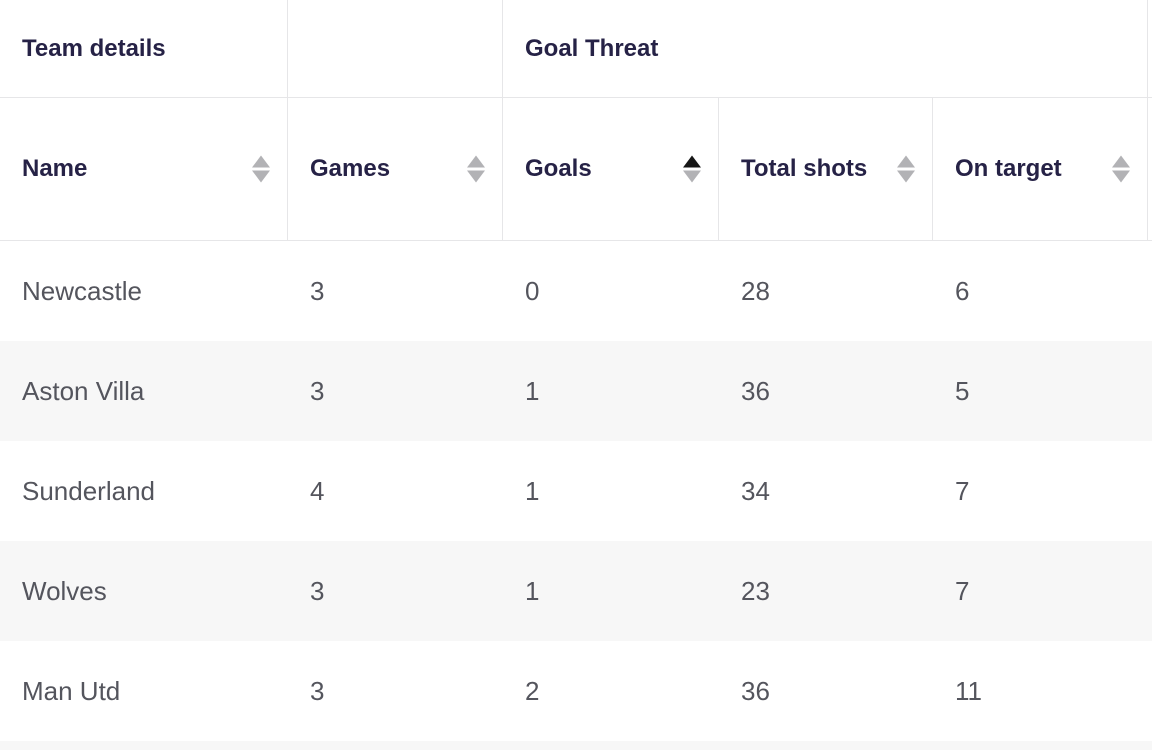  Describe the element at coordinates (55, 168) in the screenshot. I see `column-label: Name` at that location.